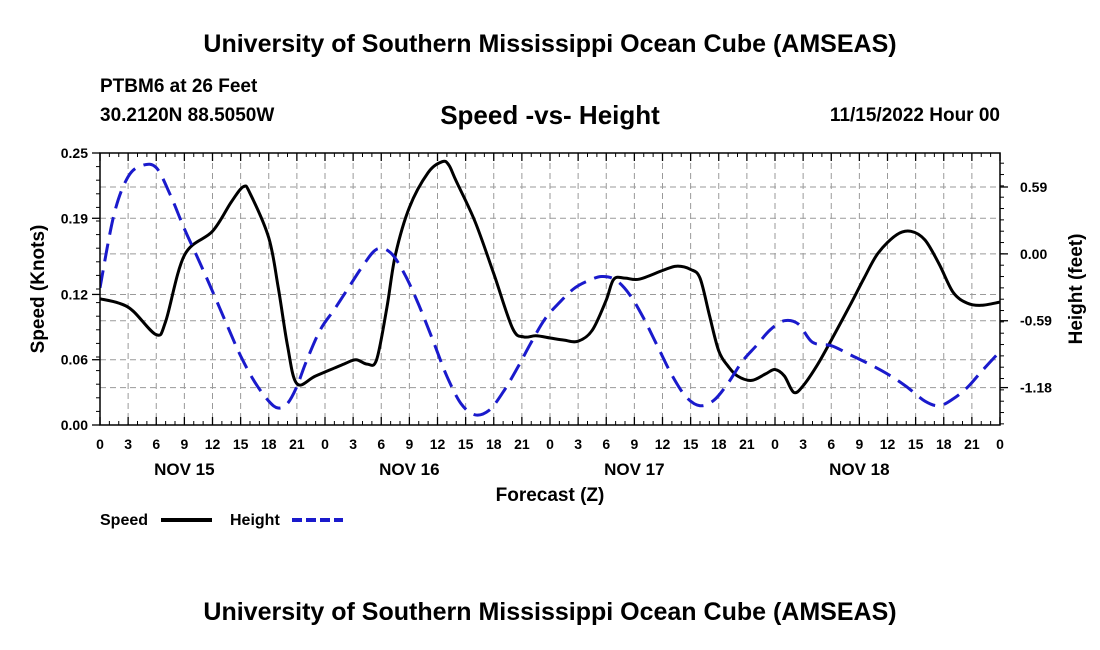 This screenshot has width=1100, height=650. I want to click on legend-label-height: Height, so click(255, 520).